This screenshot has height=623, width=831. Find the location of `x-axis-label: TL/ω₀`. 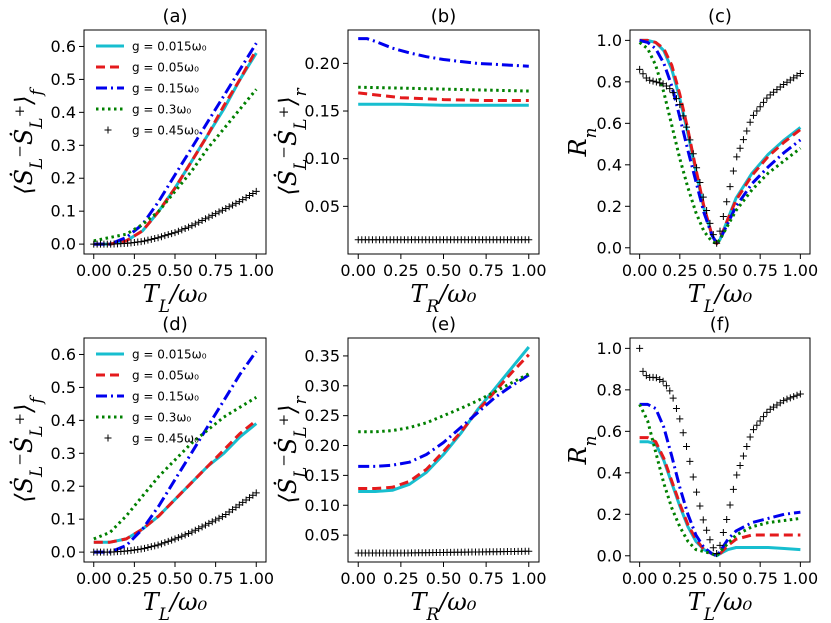

x-axis-label: TL/ω₀ is located at coordinates (720, 605).